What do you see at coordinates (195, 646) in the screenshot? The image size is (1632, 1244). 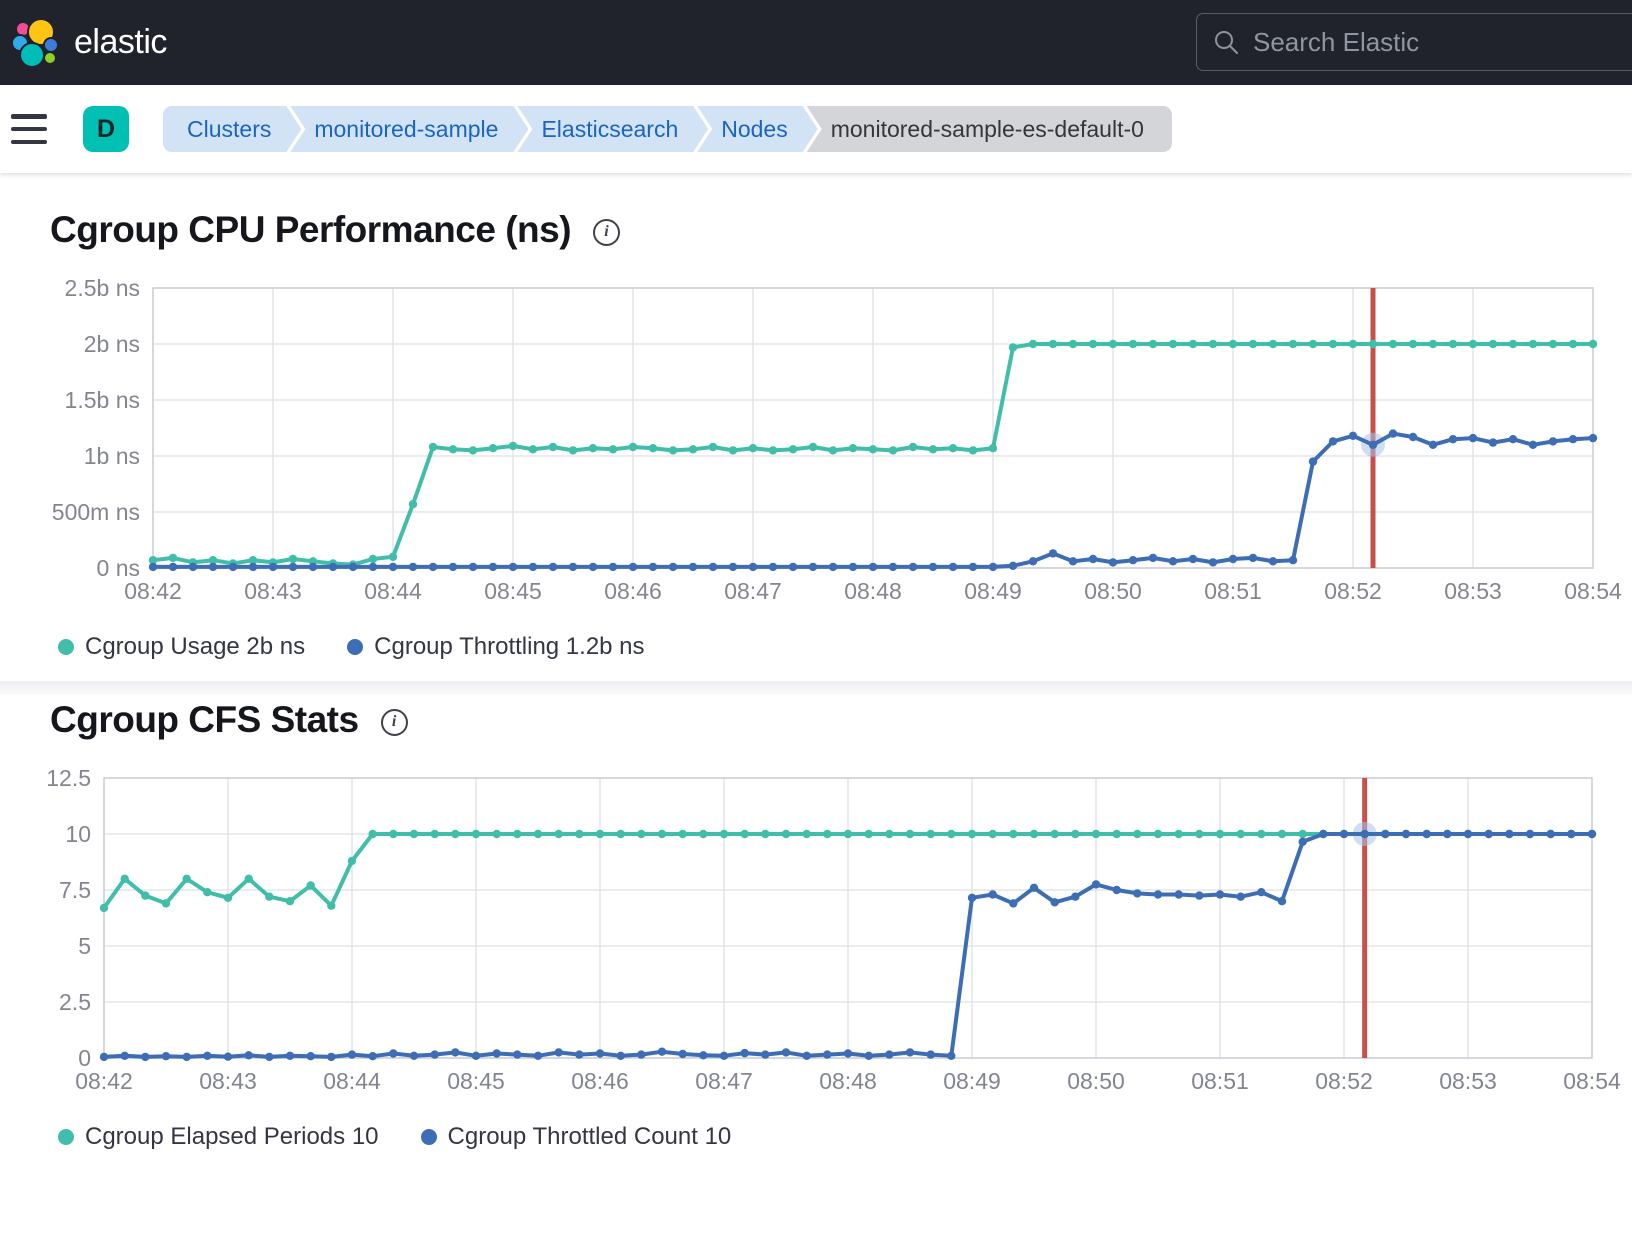 I see `legend-series-label: Cgroup Usage 2b ns` at bounding box center [195, 646].